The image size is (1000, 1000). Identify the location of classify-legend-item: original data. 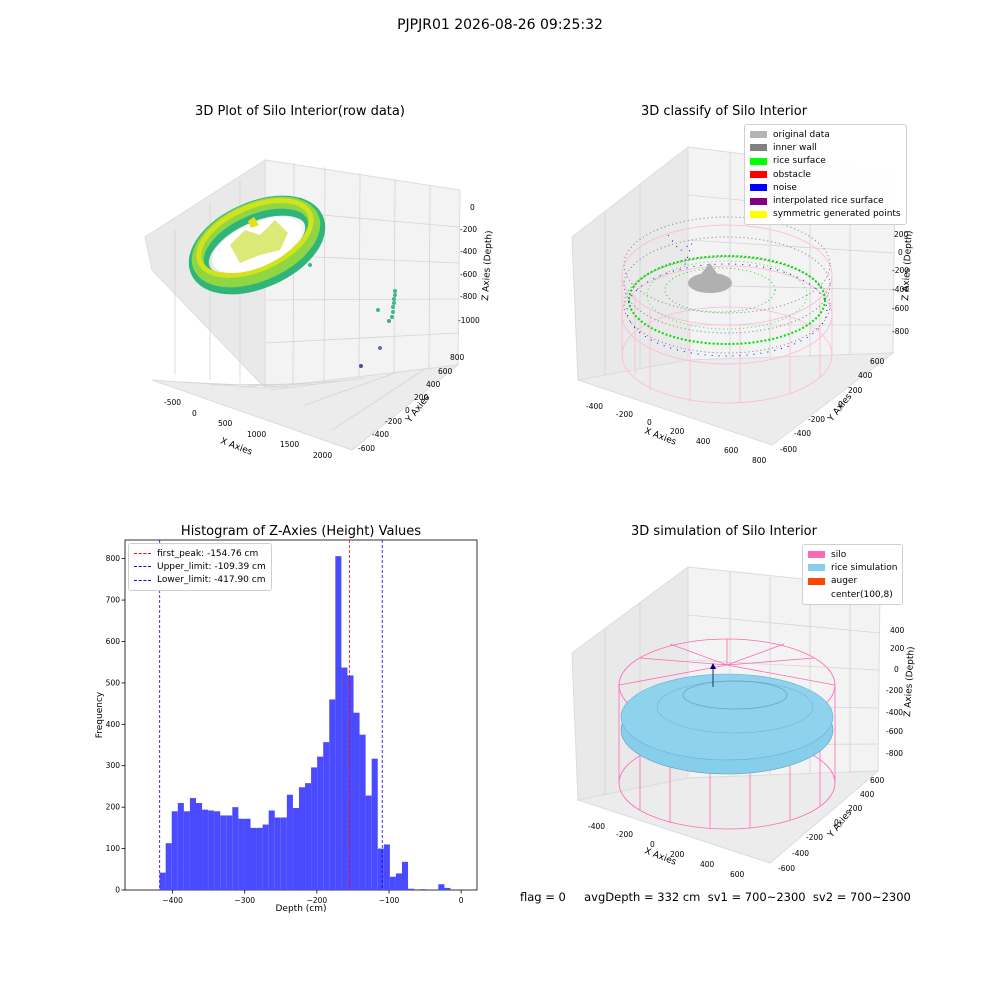
(825, 134).